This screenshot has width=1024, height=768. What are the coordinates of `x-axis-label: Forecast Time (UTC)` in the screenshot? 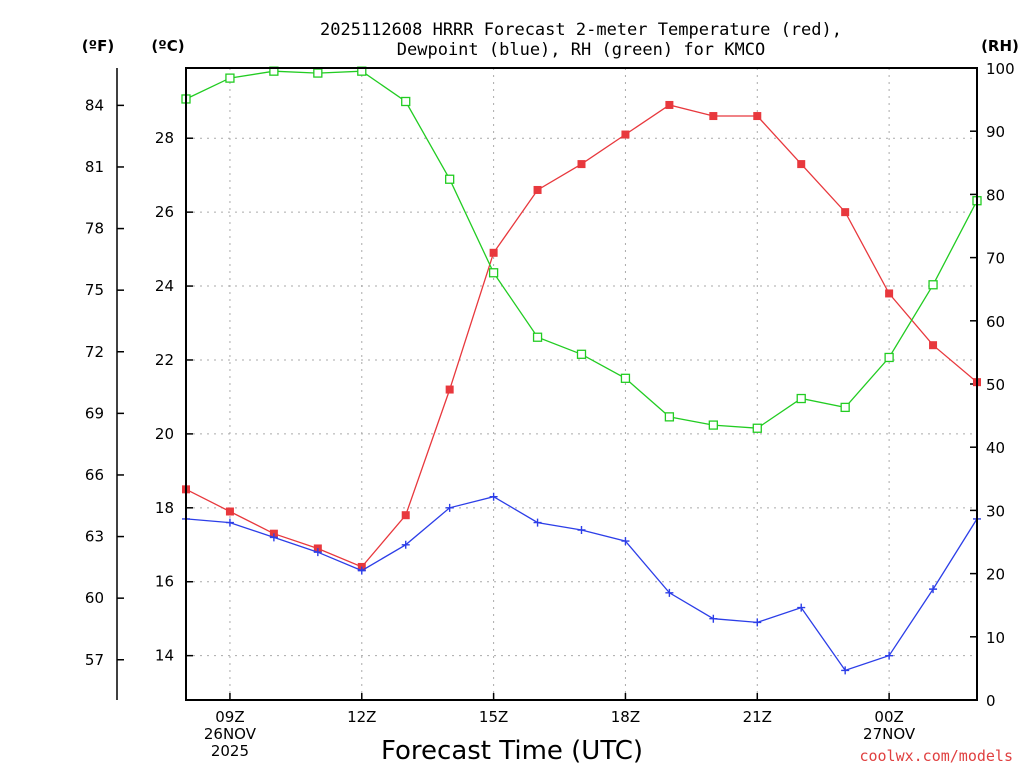 It's located at (512, 751).